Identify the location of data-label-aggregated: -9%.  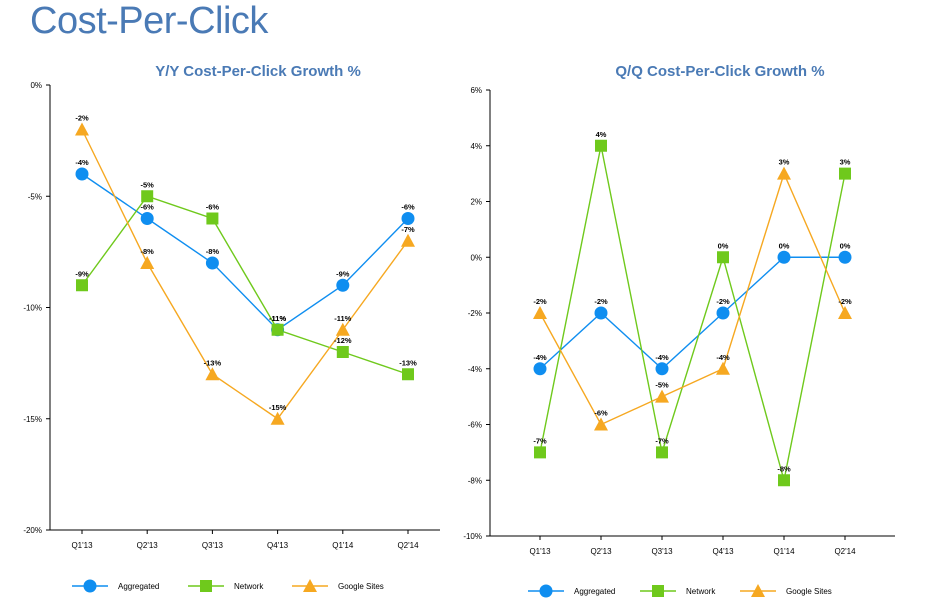
(343, 273).